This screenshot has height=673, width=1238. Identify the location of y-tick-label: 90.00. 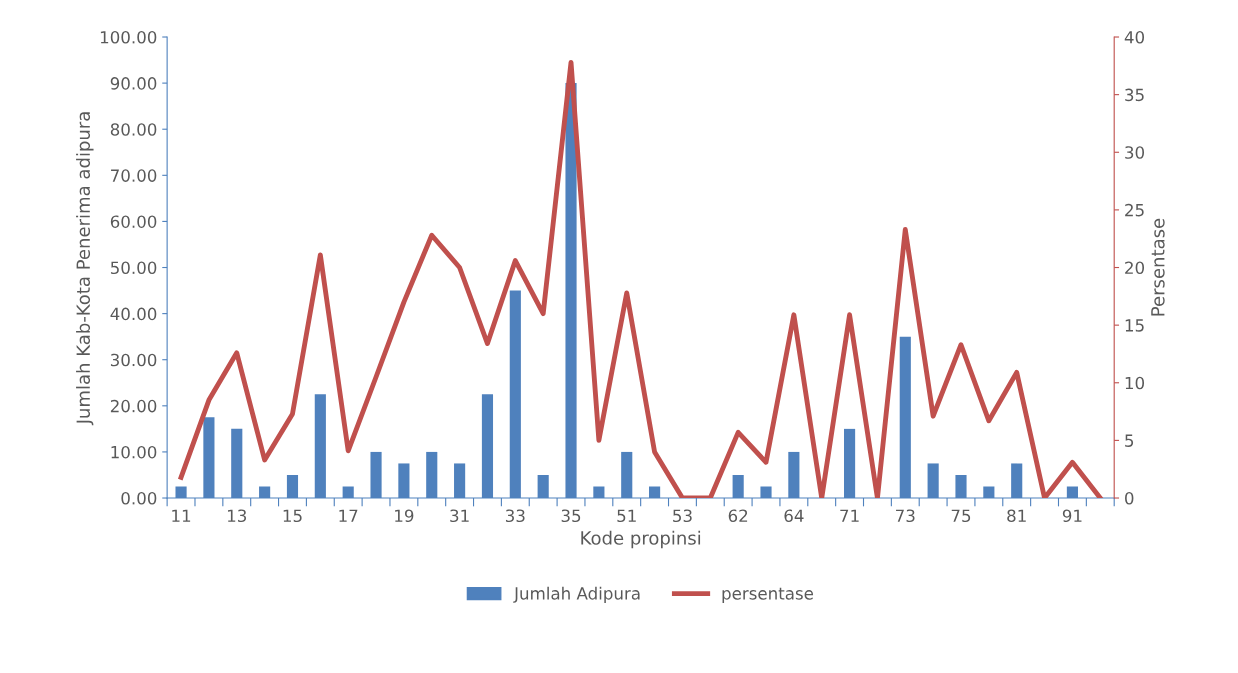
(133, 83).